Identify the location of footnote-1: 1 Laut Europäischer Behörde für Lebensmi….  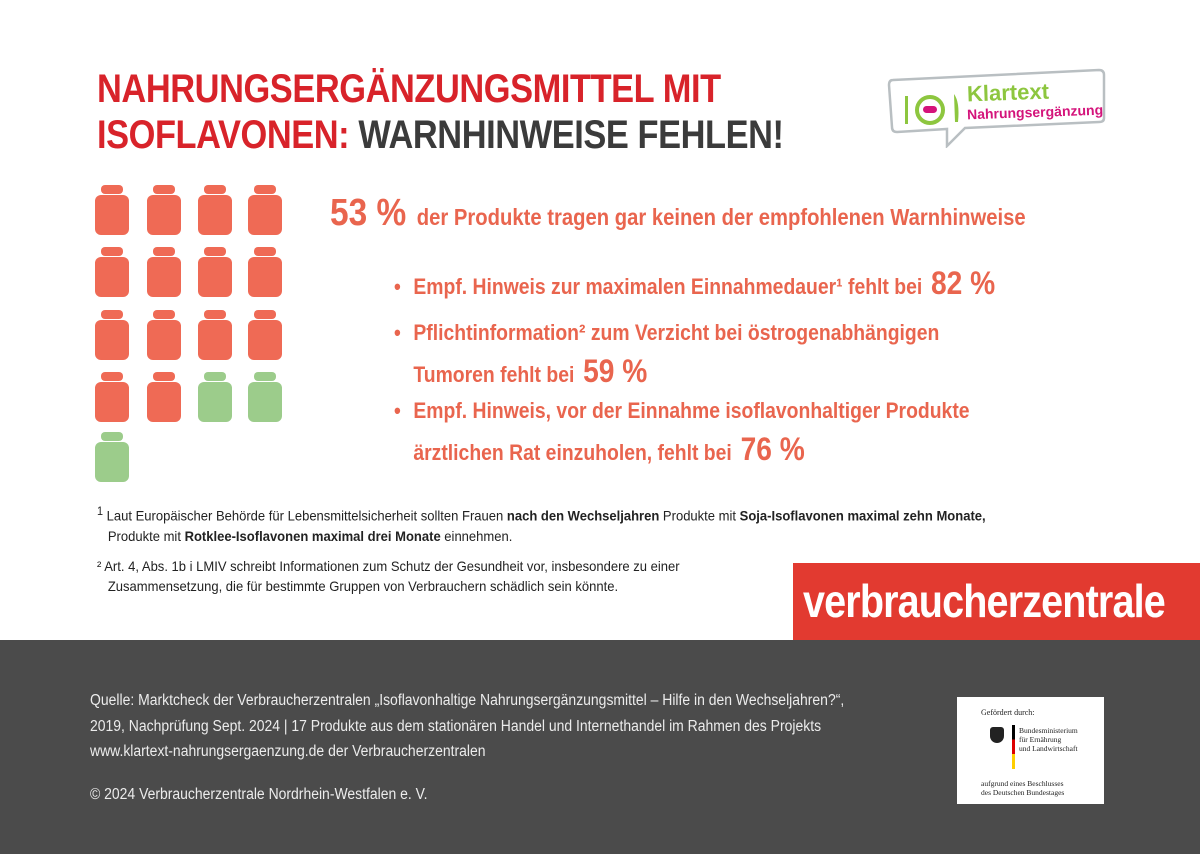
(541, 524).